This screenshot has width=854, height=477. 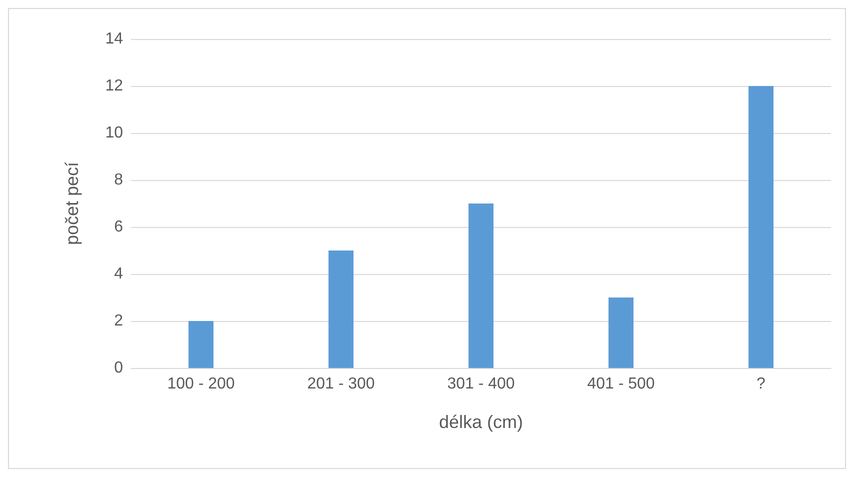 What do you see at coordinates (201, 384) in the screenshot?
I see `x-tick-label: 100 - 200` at bounding box center [201, 384].